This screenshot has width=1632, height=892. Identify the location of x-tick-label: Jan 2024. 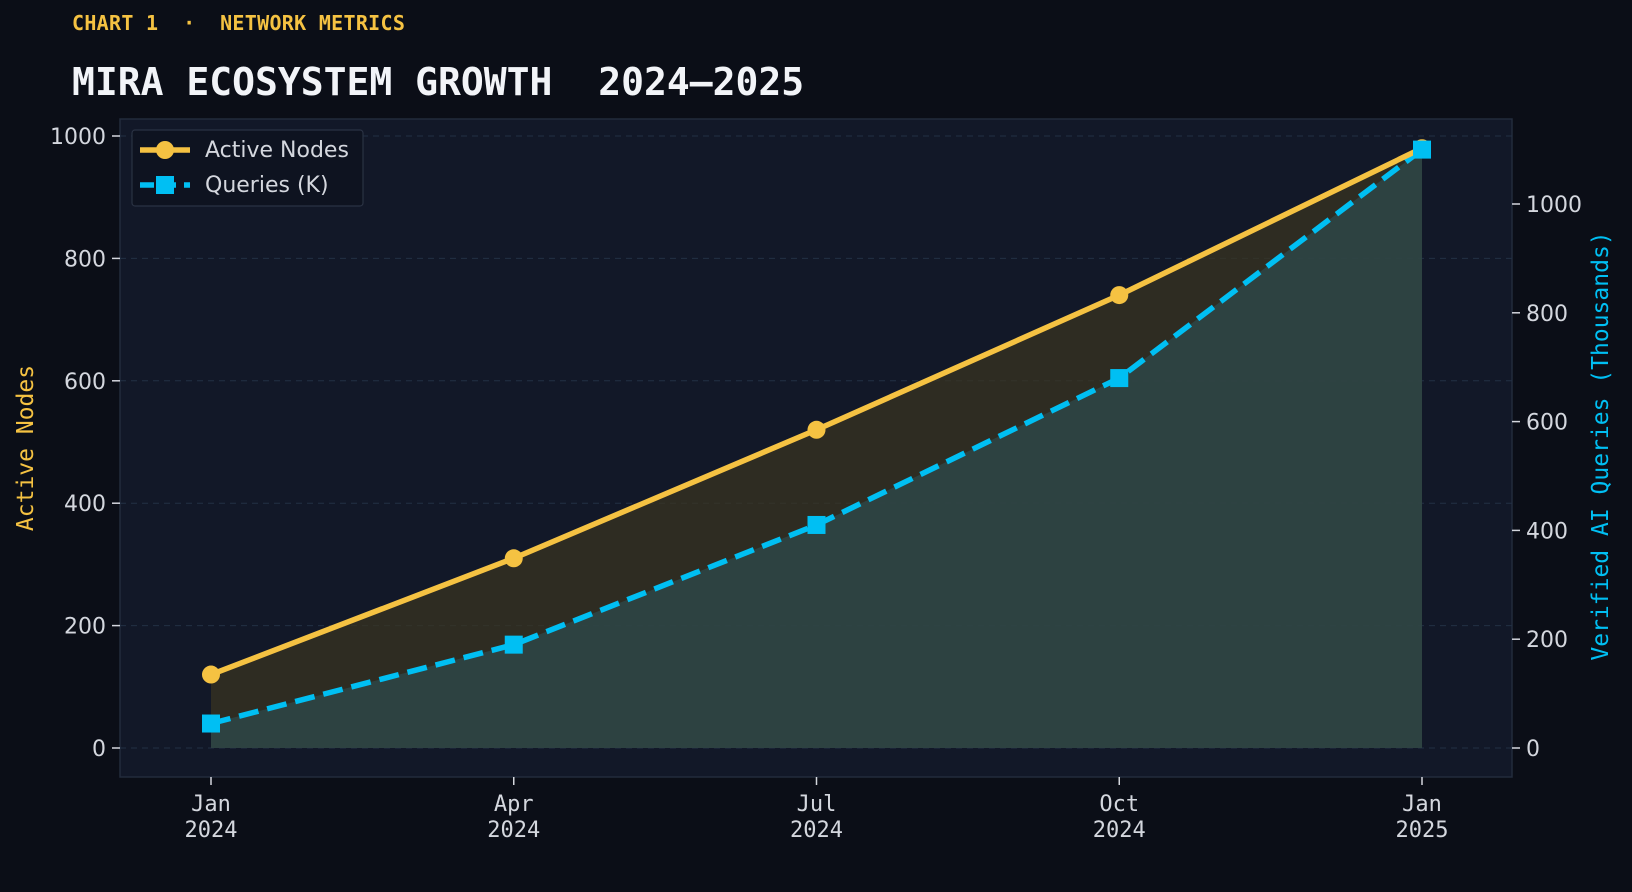
(211, 817).